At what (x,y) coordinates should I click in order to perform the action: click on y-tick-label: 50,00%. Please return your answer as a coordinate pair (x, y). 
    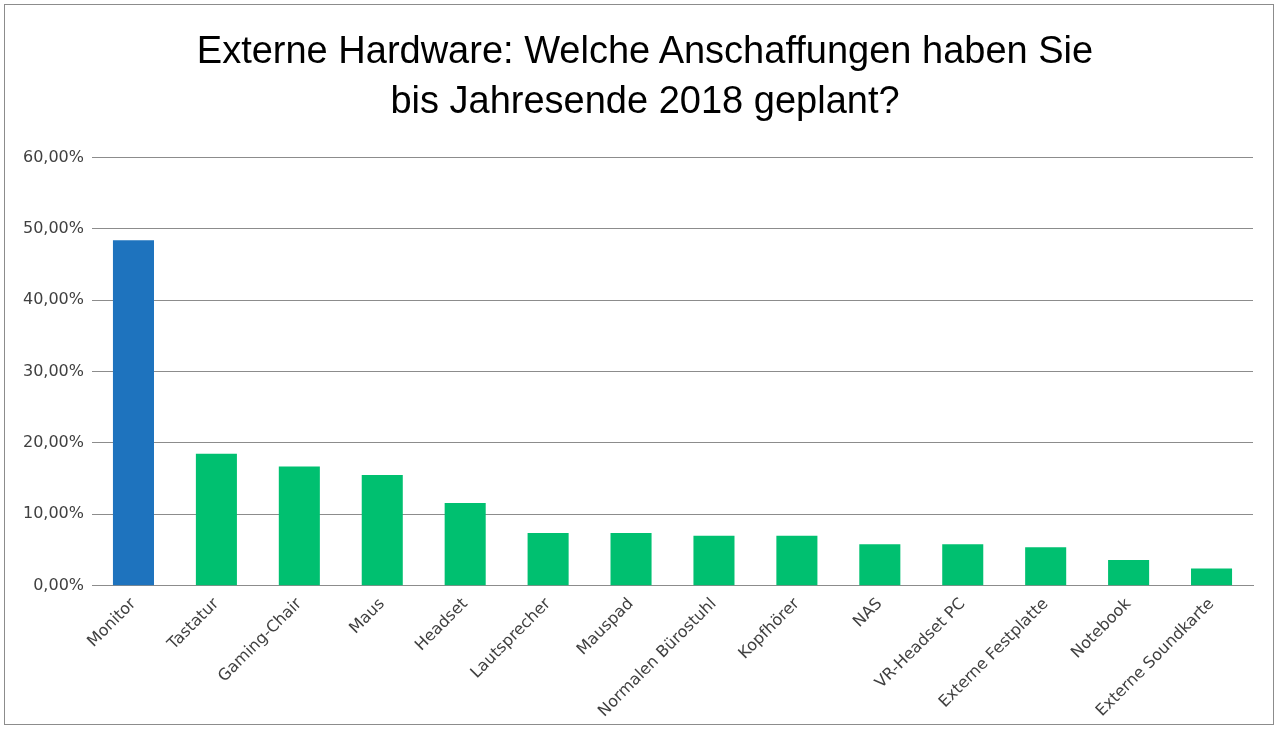
    Looking at the image, I should click on (53, 228).